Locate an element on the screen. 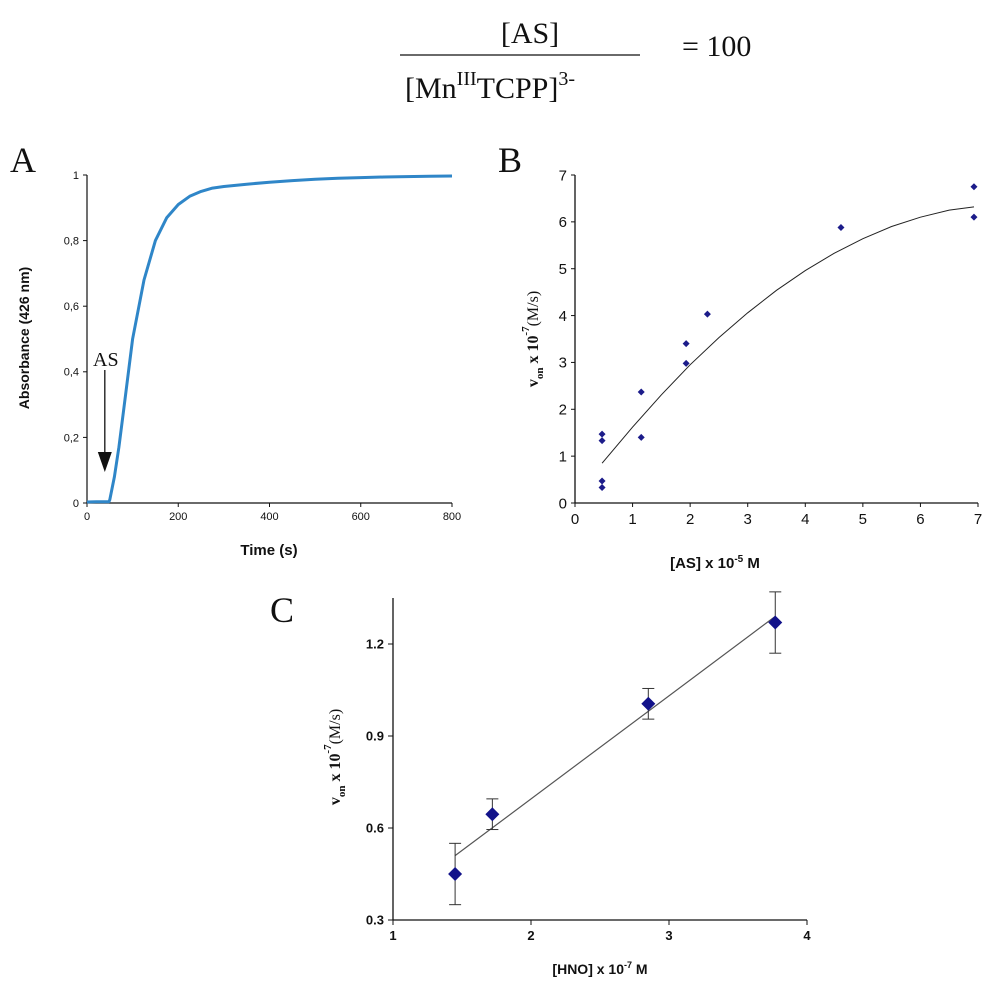 This screenshot has height=984, width=993. chart-b-x-tick-label: 5 is located at coordinates (863, 519).